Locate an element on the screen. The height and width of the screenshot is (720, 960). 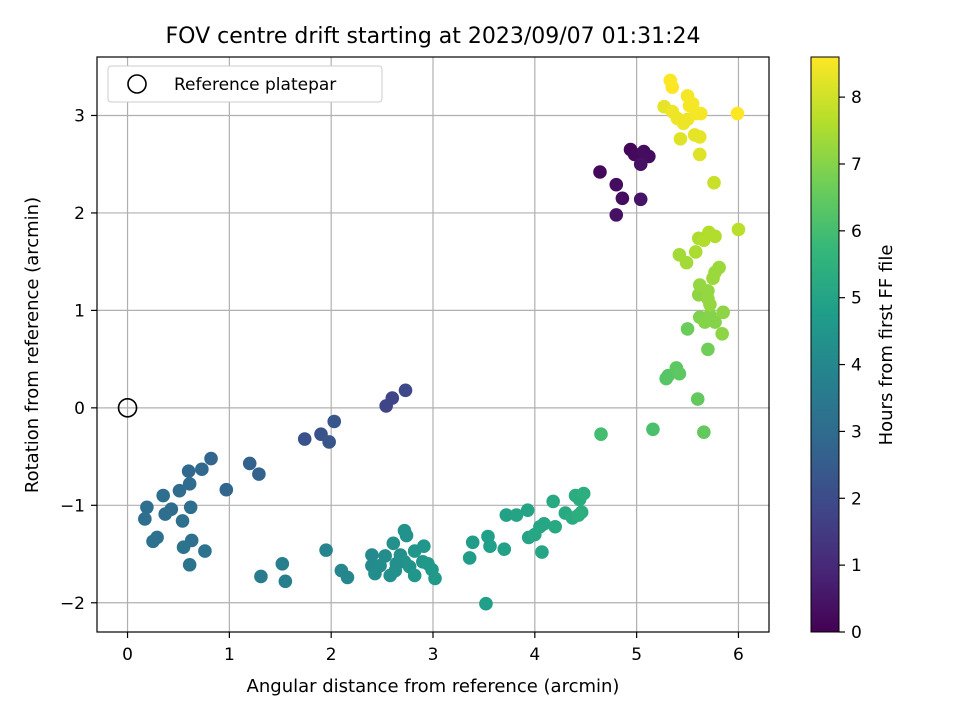
colorbar-tick-label: 3 is located at coordinates (856, 432).